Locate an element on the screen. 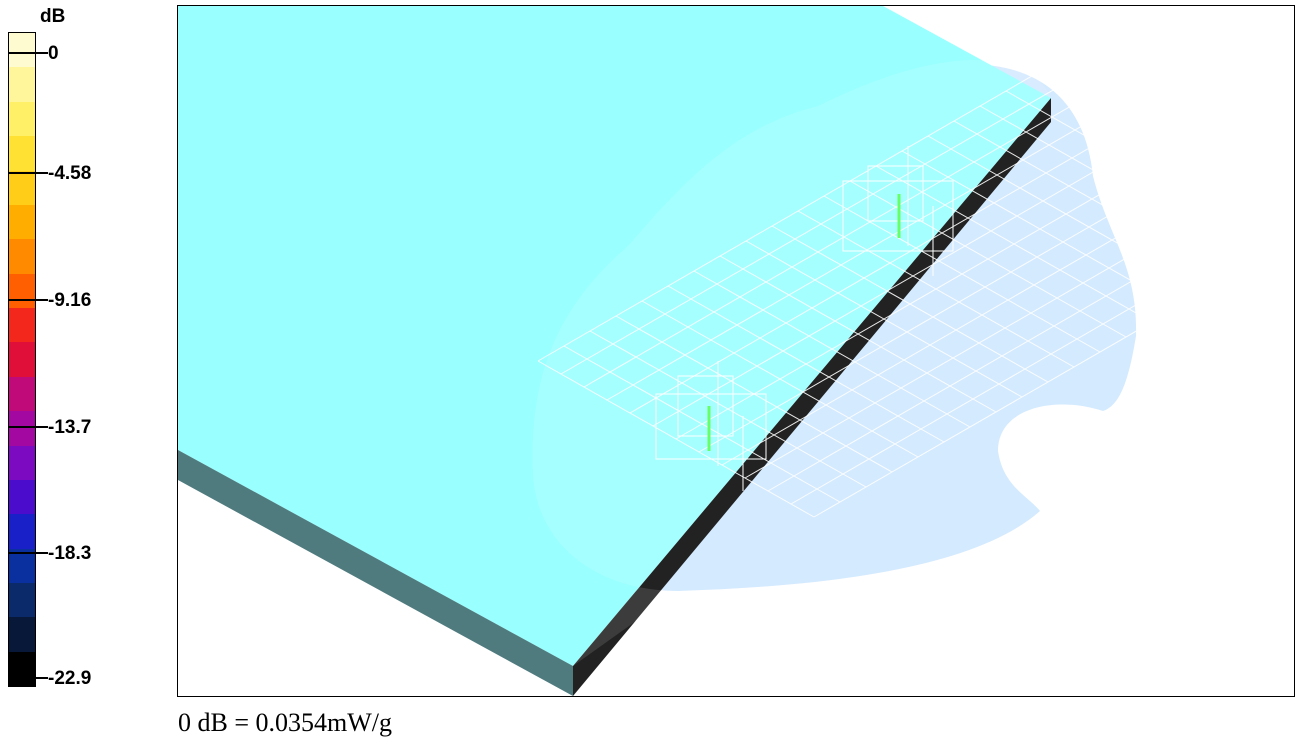  colorbar-tick-label: -18.3 is located at coordinates (70, 553).